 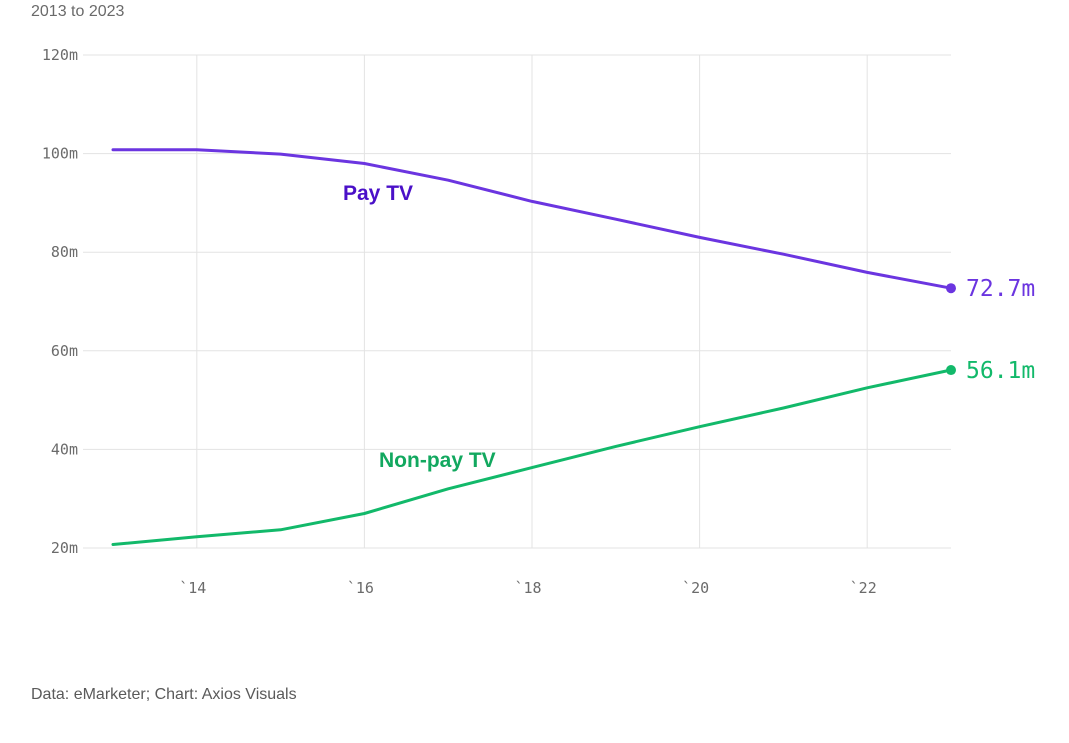 I want to click on x-tick-label: `14, so click(x=192, y=588).